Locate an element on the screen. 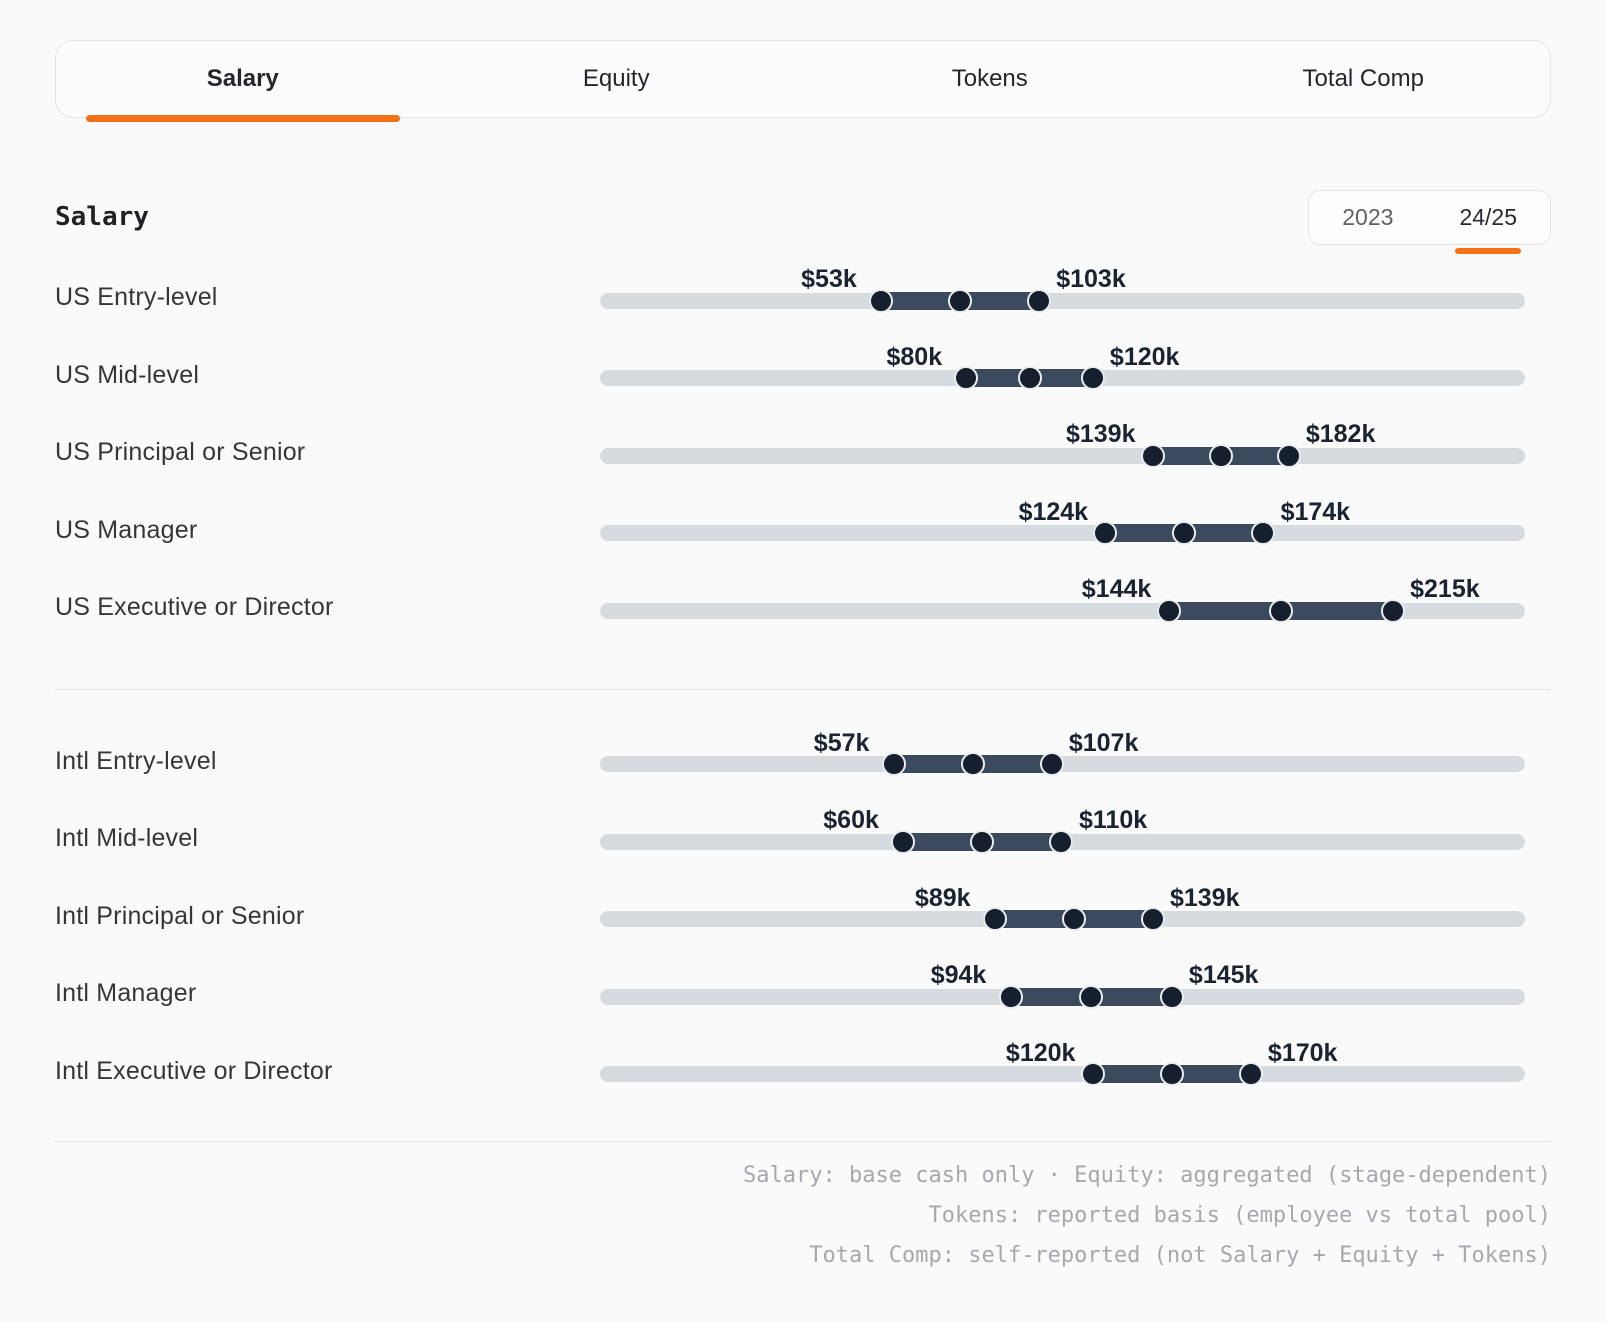  row-label: Intl Entry-level is located at coordinates (136, 760).